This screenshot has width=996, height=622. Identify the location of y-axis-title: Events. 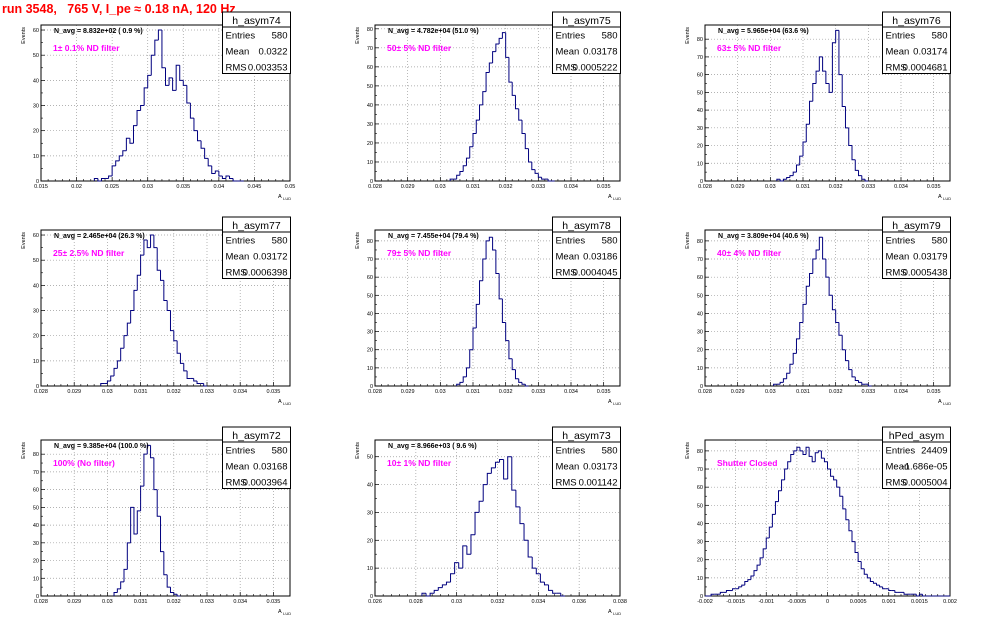
(358, 35).